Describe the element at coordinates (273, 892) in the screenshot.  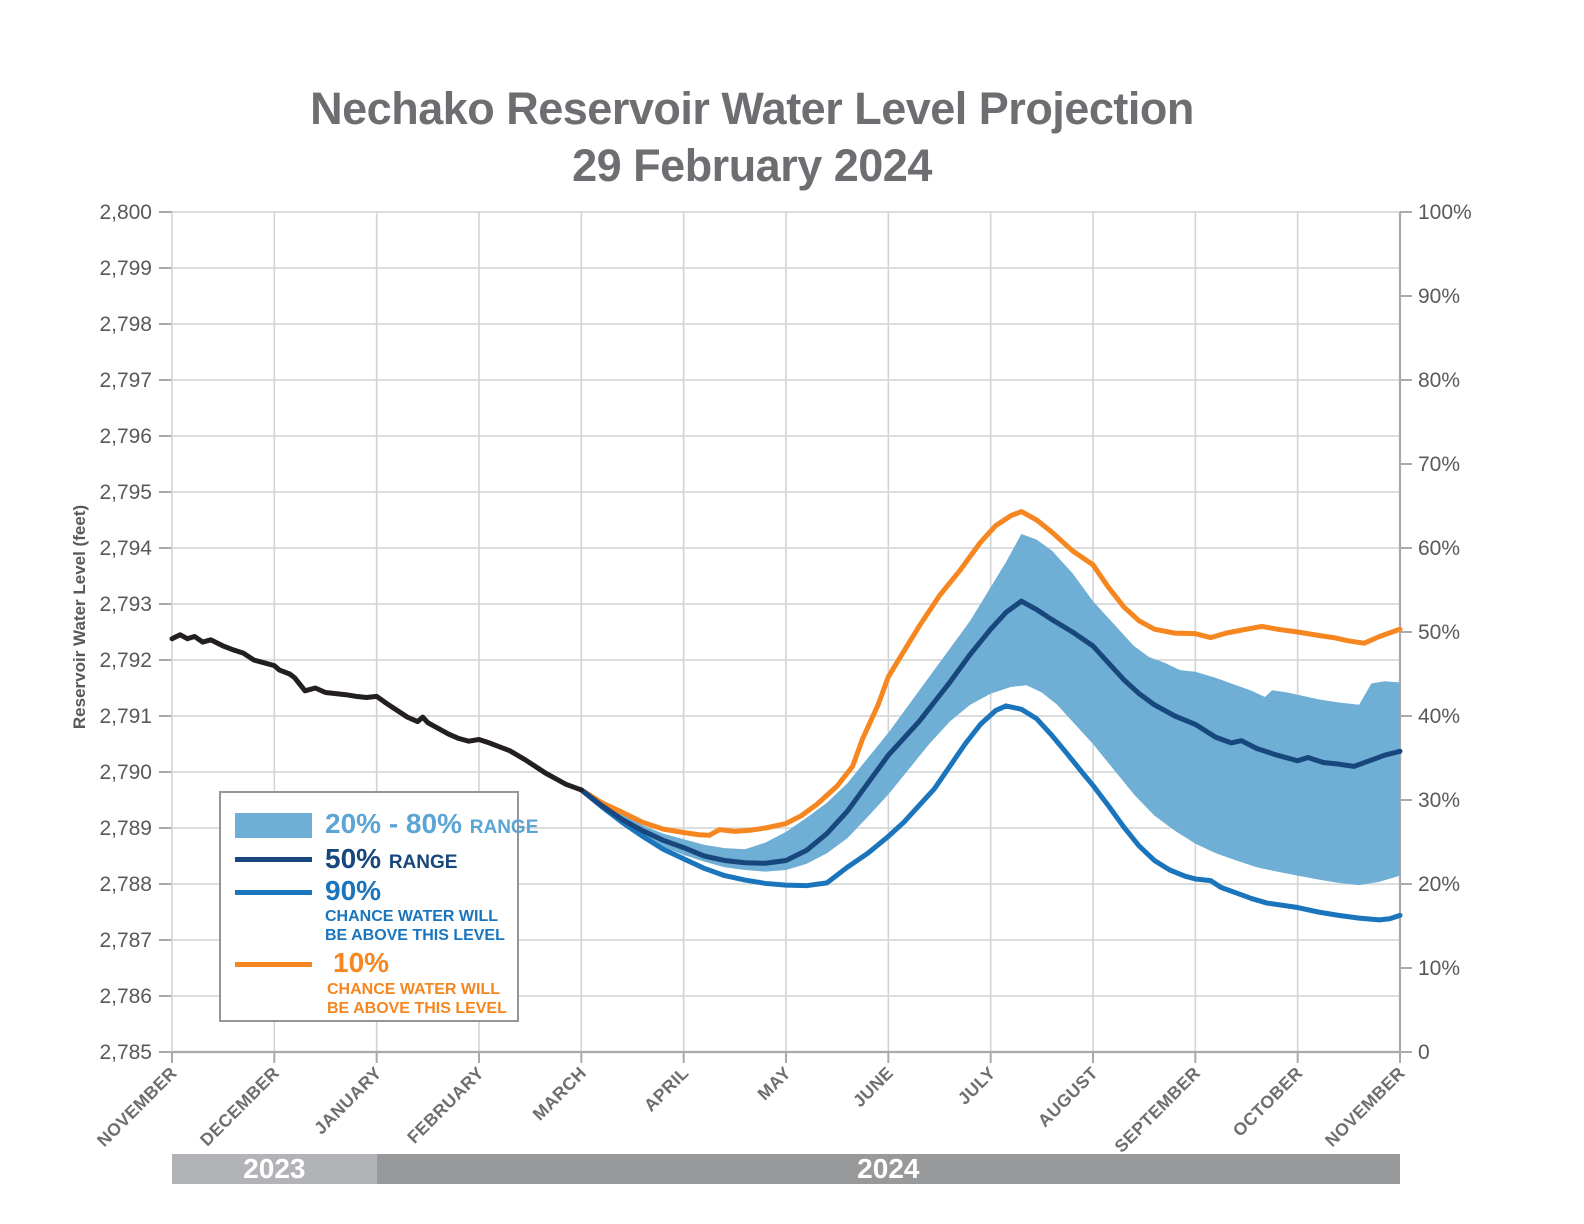
I see `legend-90-line` at that location.